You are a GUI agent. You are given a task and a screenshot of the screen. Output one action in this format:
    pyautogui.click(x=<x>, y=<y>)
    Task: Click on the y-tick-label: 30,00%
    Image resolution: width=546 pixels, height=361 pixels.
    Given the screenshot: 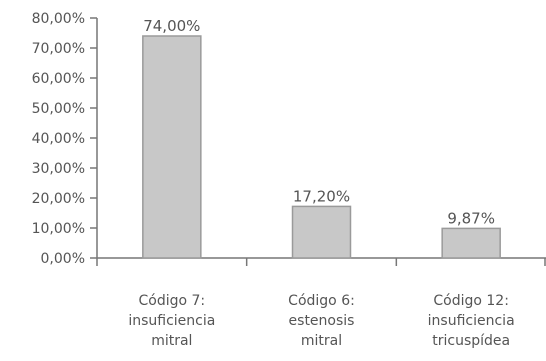 What is the action you would take?
    pyautogui.click(x=58, y=169)
    